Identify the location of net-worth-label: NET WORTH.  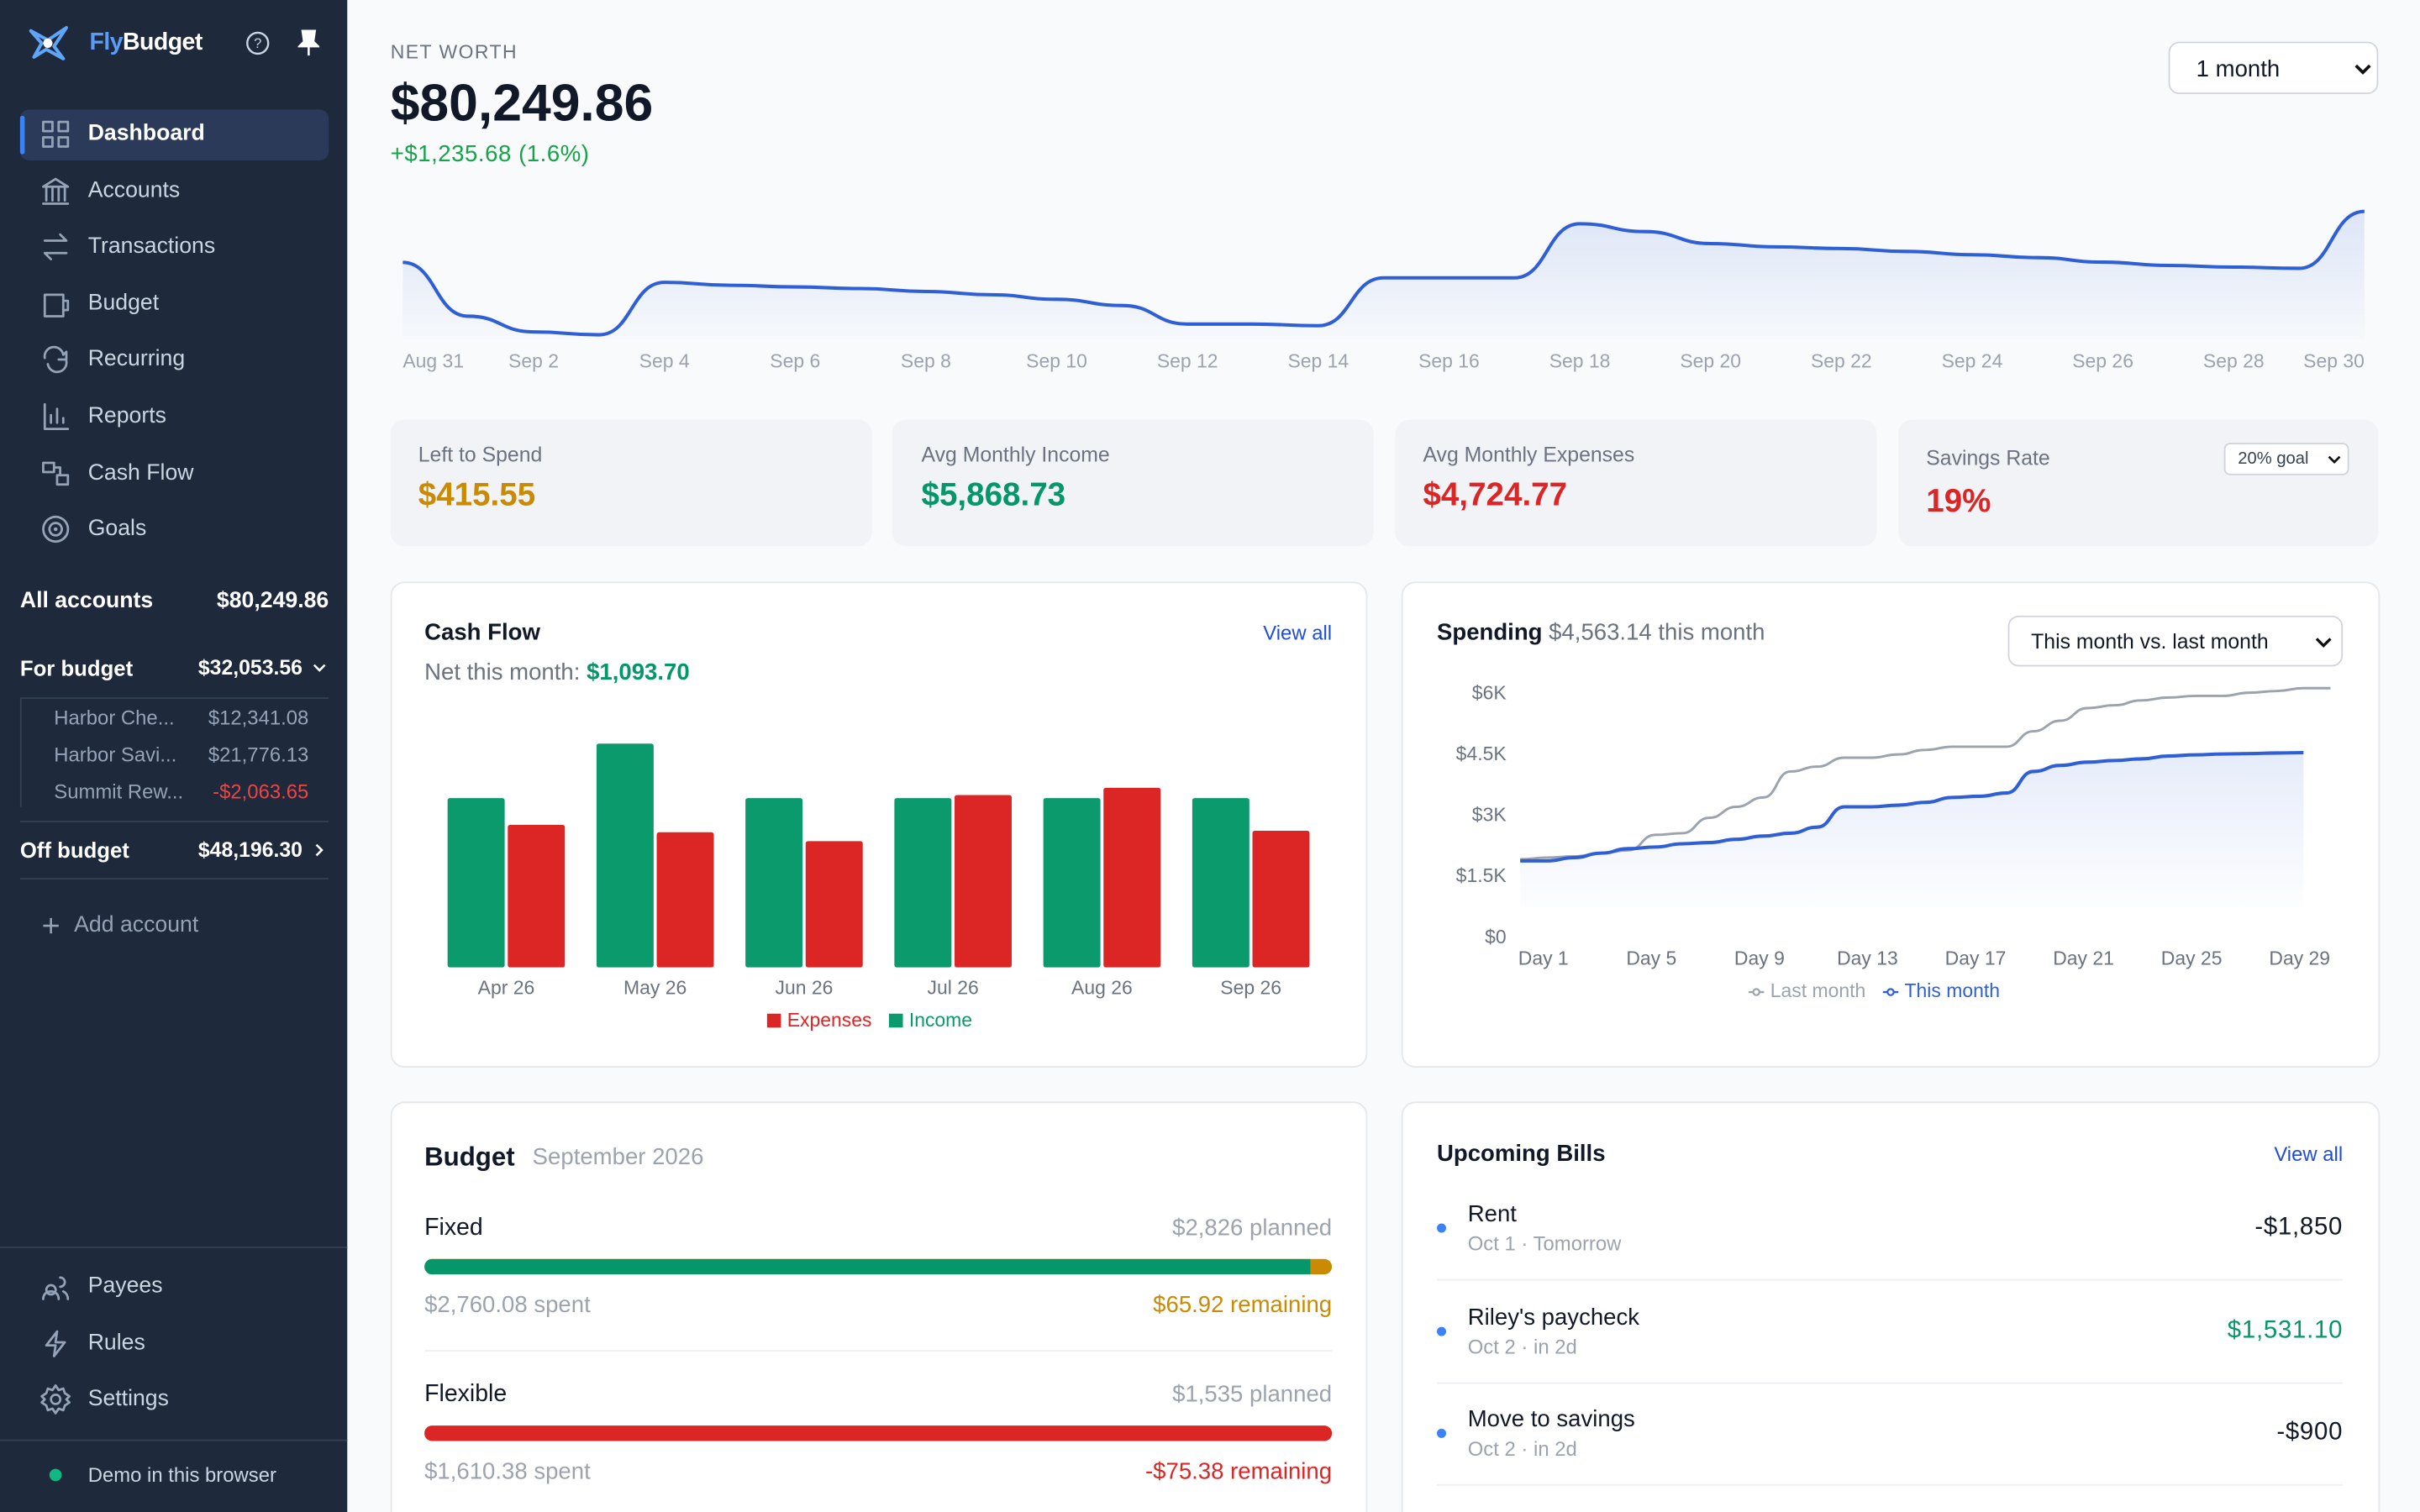
(454, 52).